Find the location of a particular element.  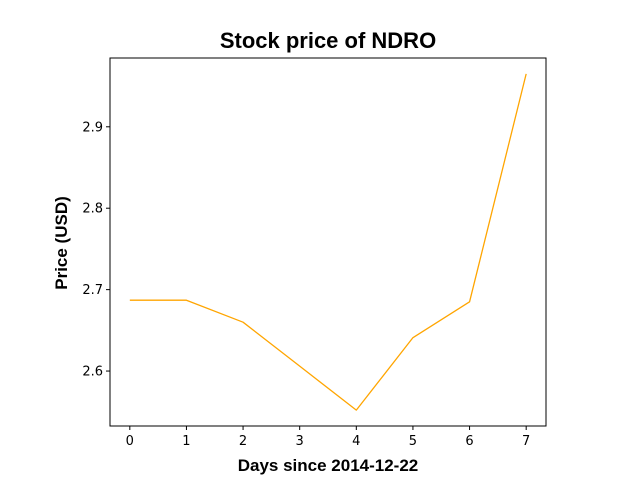

x-tick-label: 0 is located at coordinates (130, 441).